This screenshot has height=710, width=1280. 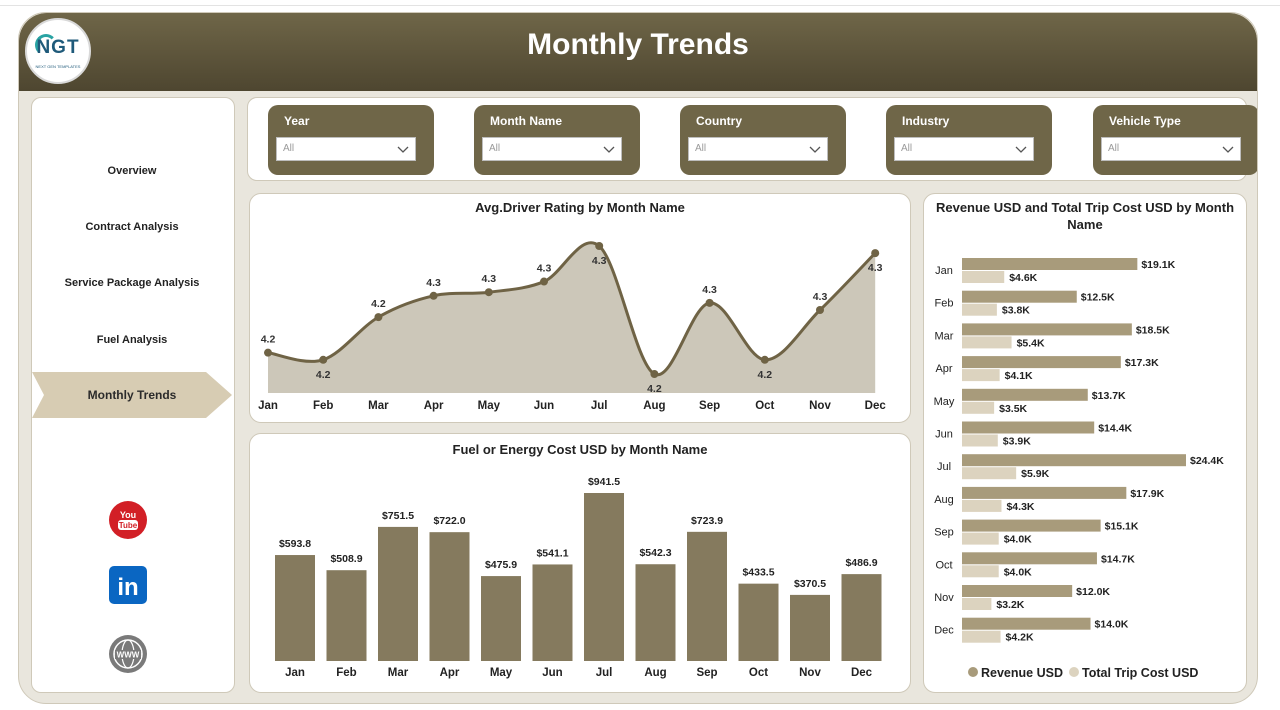 I want to click on fuel-x-tick: Jul, so click(x=604, y=673).